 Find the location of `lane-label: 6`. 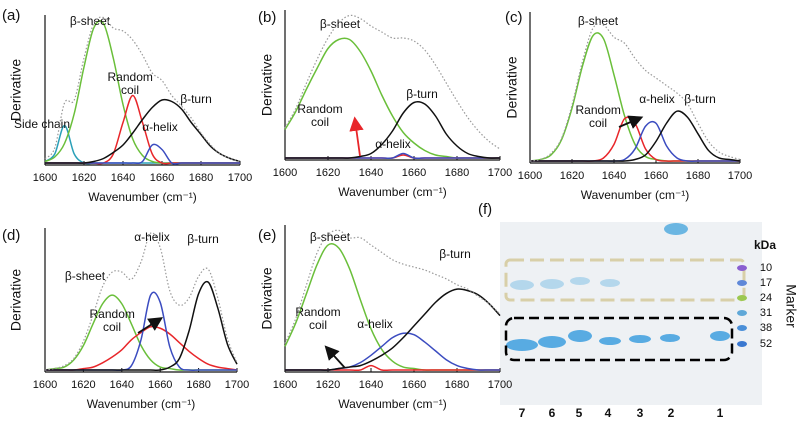

lane-label: 6 is located at coordinates (552, 413).